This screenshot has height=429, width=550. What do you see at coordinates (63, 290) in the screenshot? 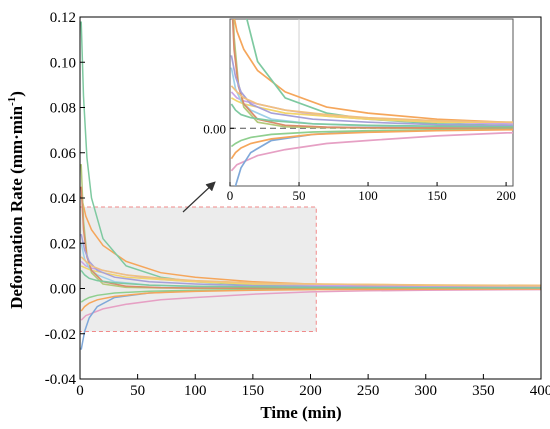
I see `y-tick-label-2: 0.00` at bounding box center [63, 290].